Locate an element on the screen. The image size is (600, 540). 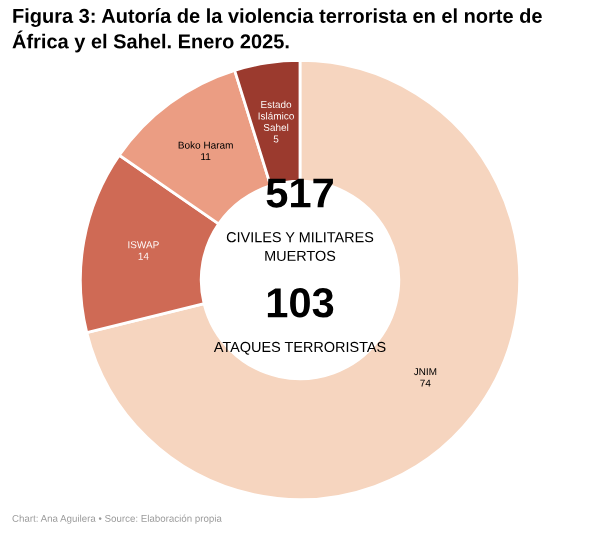
chart-title: Figura 3: Autoría de la violencia terrorista en el norte de África y el Sahel. Enero 2025. is located at coordinates (277, 30).